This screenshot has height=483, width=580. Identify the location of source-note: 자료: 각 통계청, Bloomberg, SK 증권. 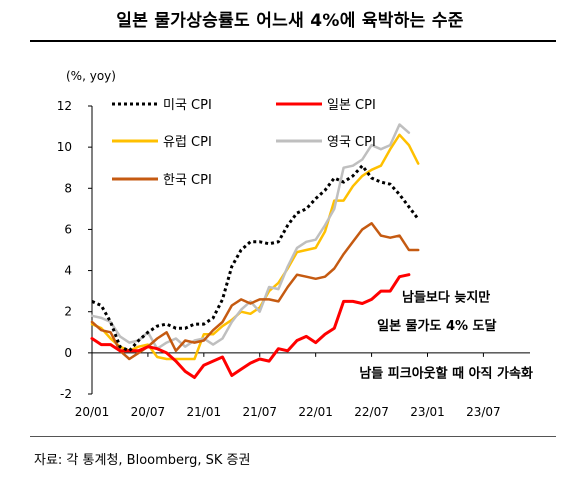
(142, 460).